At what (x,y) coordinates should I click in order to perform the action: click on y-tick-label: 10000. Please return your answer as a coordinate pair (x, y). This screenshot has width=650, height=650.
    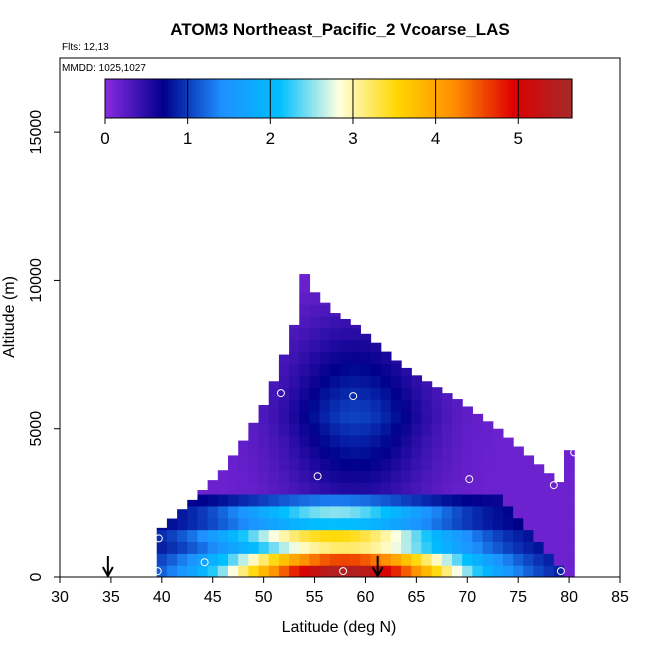
    Looking at the image, I should click on (36, 280).